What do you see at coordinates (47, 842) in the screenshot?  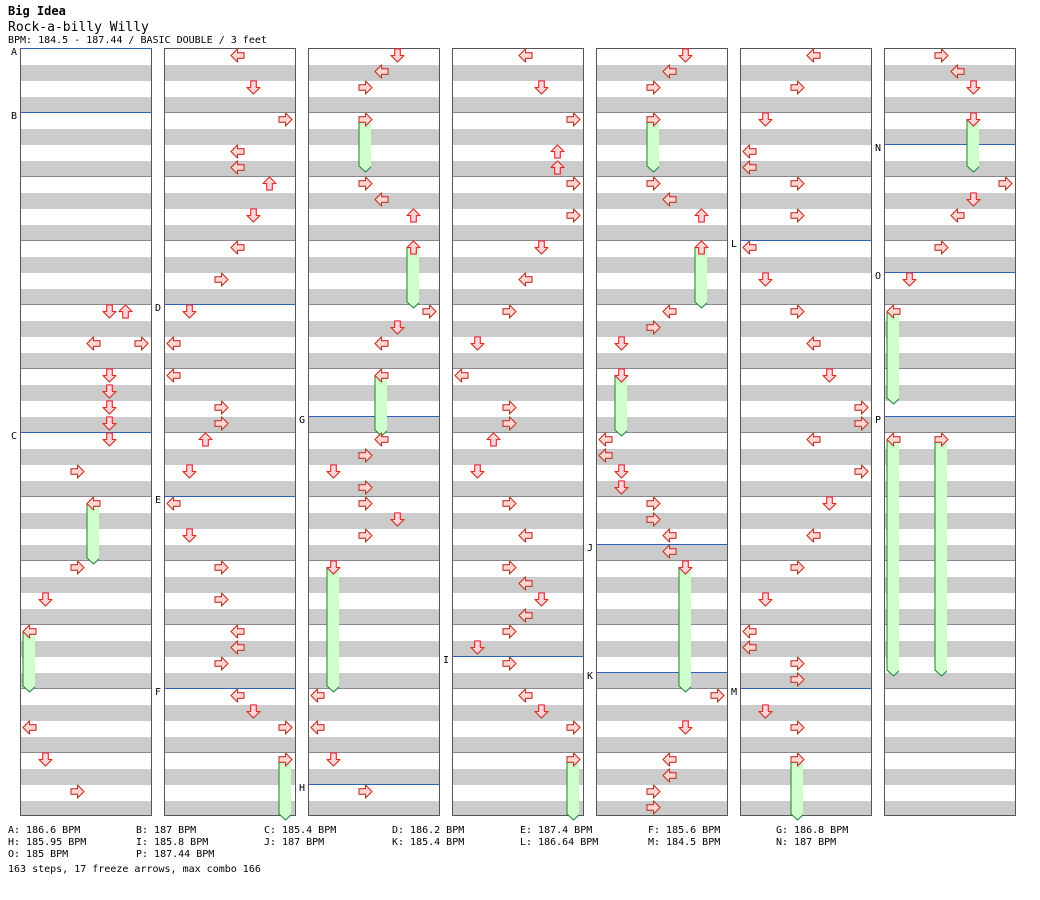 I see `bpm-legend-entry: H: 185.95 BPM` at bounding box center [47, 842].